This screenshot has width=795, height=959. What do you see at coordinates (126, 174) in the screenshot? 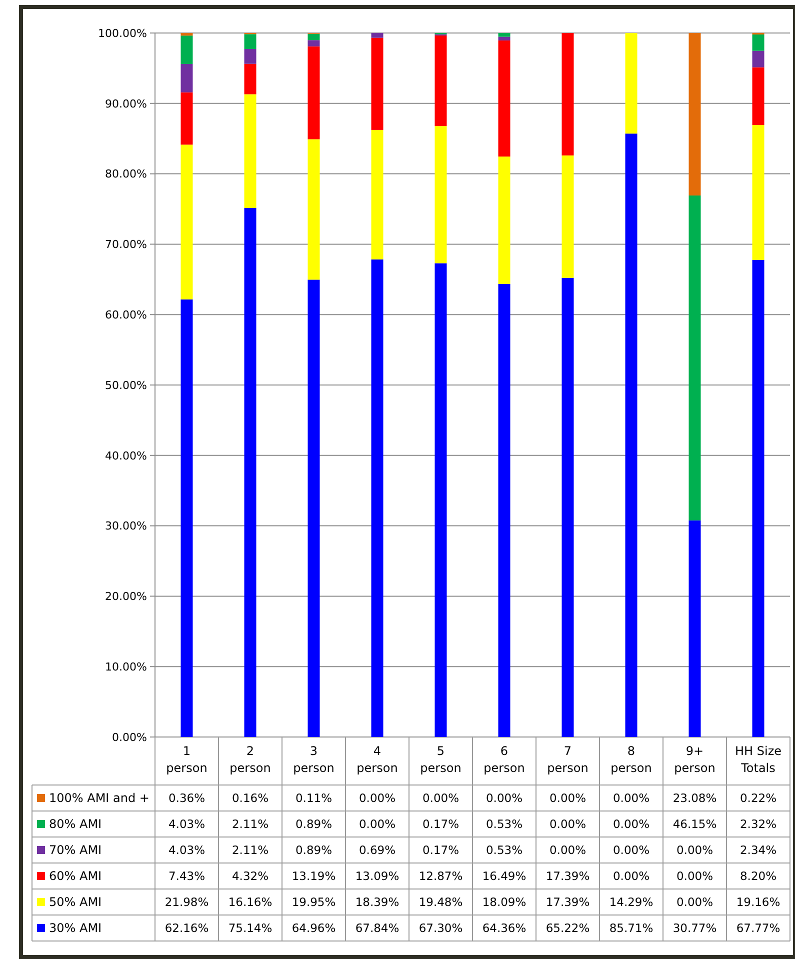
I see `y-tick-label: 80.00%` at bounding box center [126, 174].